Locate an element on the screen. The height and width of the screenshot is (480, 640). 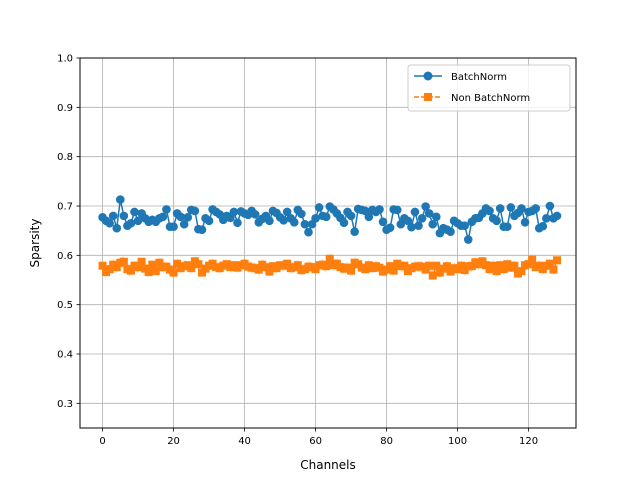
y-tick-label: 0.9 is located at coordinates (65, 108).